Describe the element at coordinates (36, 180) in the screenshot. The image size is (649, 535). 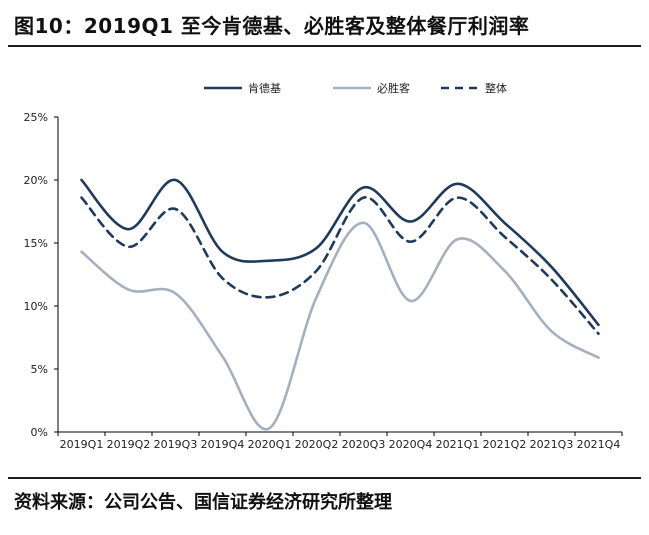
I see `y-tick-label: 20%` at that location.